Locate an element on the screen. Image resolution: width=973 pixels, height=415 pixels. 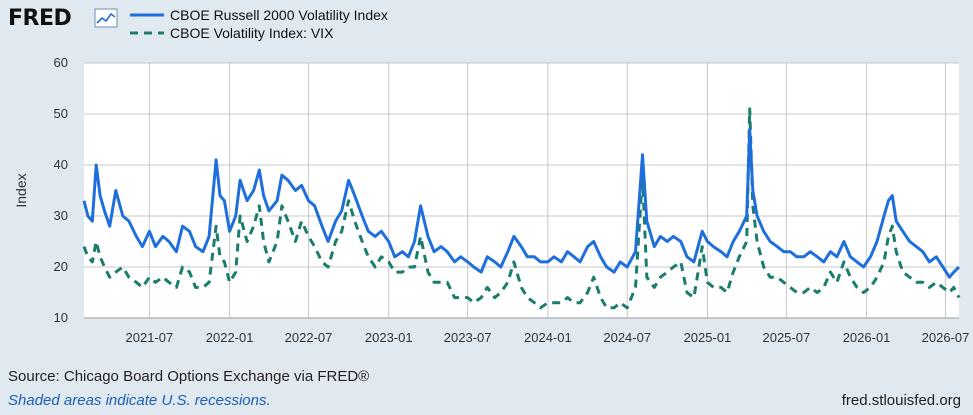
x-tick-label: 2022-07 is located at coordinates (309, 337).